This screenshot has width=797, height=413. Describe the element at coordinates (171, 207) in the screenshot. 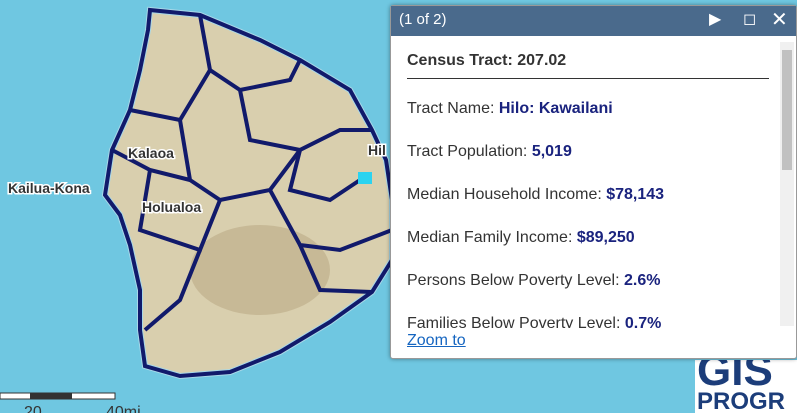

I see `place-label: Holualoa` at that location.